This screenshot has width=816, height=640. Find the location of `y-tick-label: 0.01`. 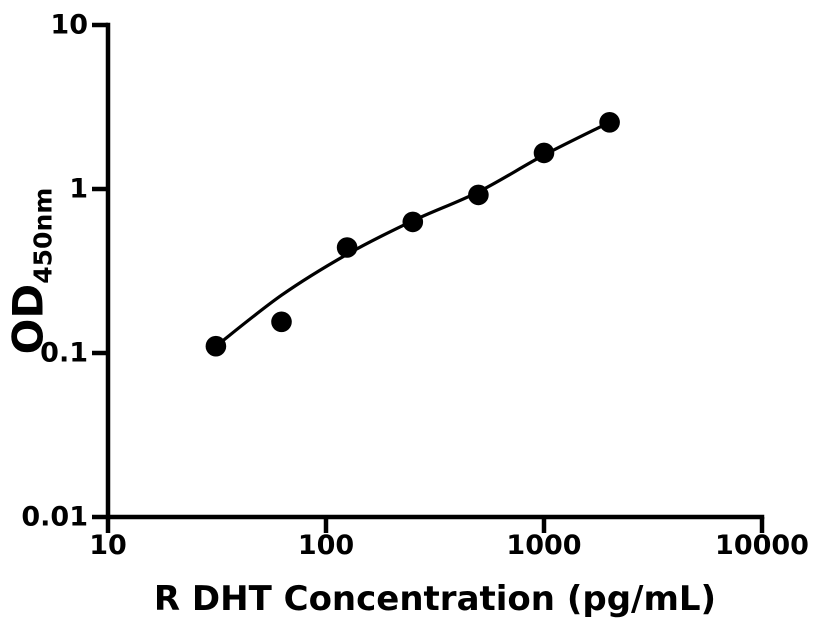

y-tick-label: 0.01 is located at coordinates (54, 517).